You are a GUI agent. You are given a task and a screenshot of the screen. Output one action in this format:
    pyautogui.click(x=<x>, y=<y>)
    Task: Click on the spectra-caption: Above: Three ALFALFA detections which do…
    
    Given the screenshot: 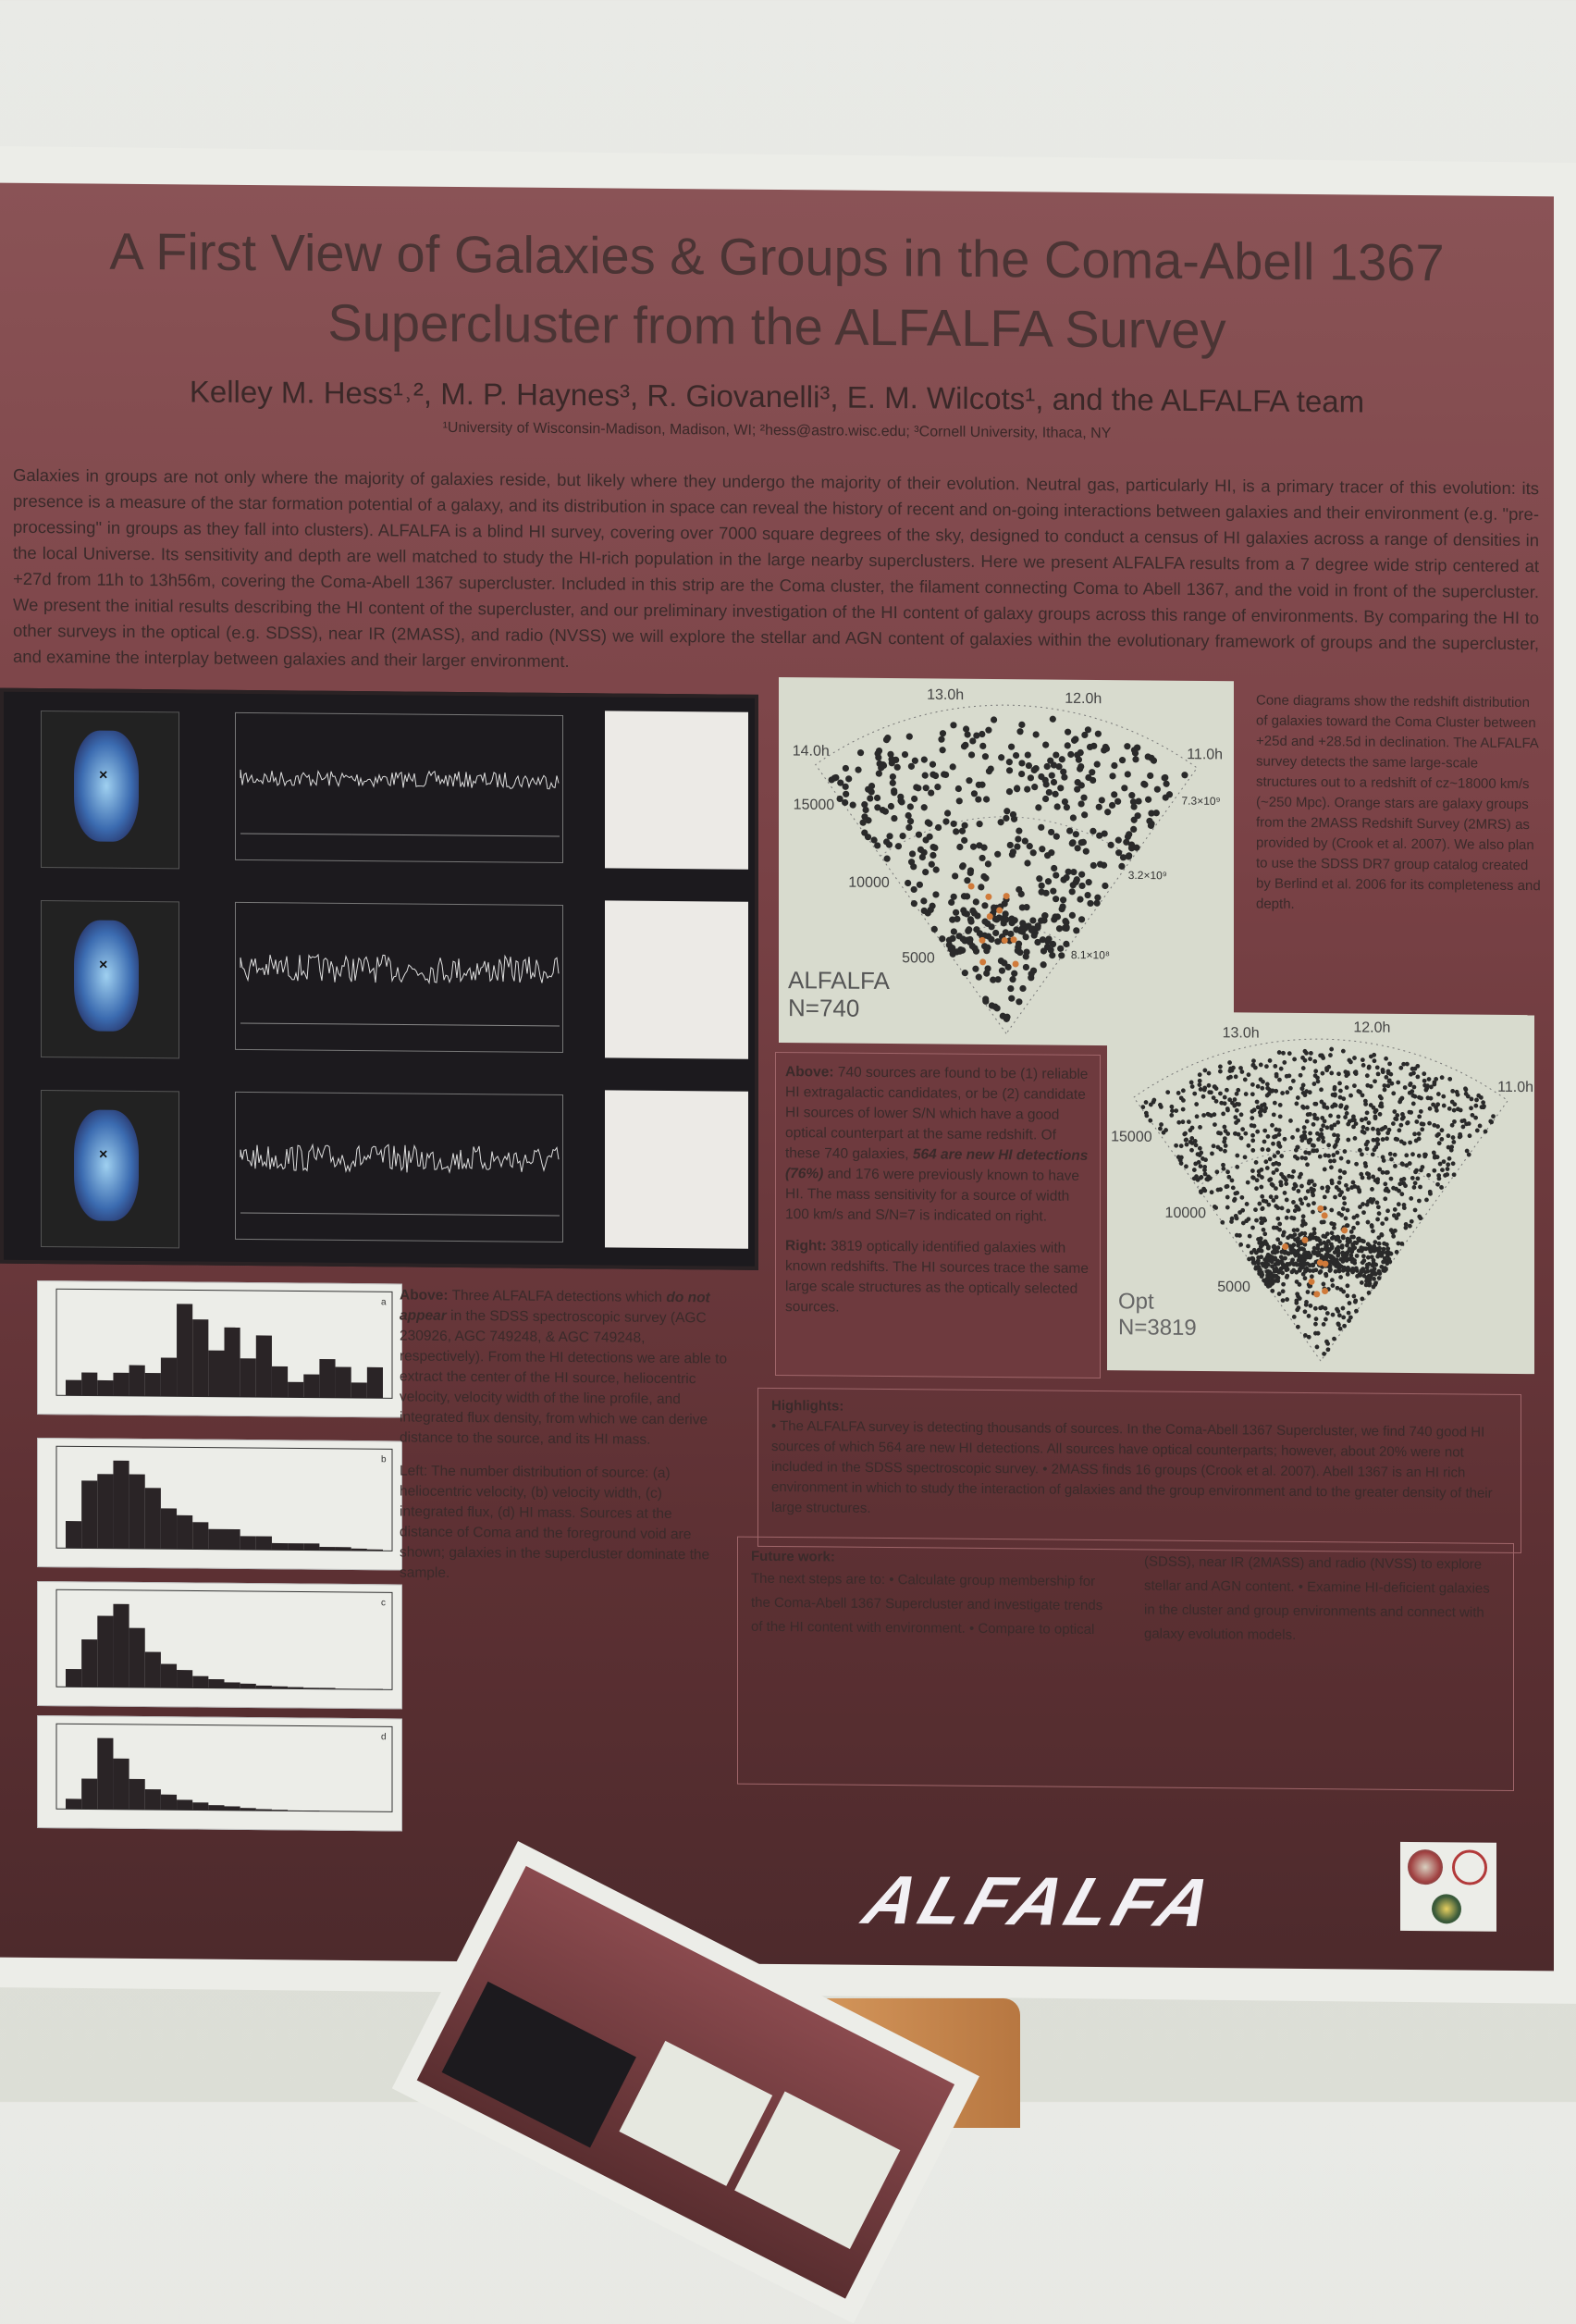 What is the action you would take?
    pyautogui.click(x=564, y=1435)
    